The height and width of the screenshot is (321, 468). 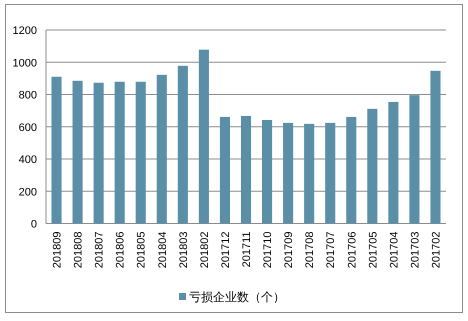 What do you see at coordinates (33, 224) in the screenshot?
I see `y-tick-label: 0` at bounding box center [33, 224].